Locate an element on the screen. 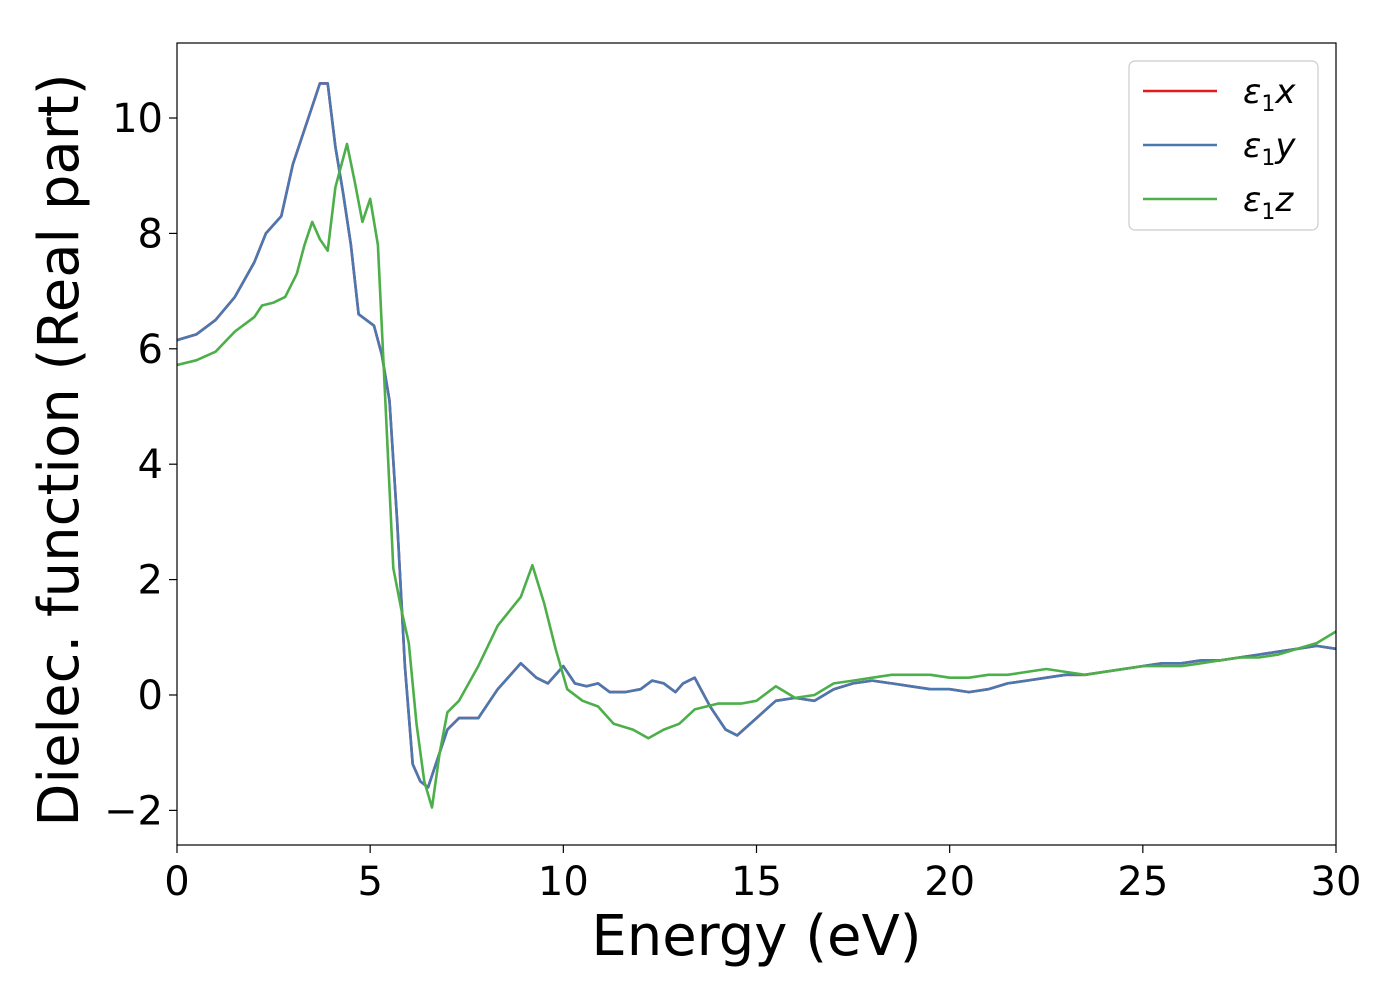 The height and width of the screenshot is (1004, 1400). y-tick-label: 6 is located at coordinates (150, 350).